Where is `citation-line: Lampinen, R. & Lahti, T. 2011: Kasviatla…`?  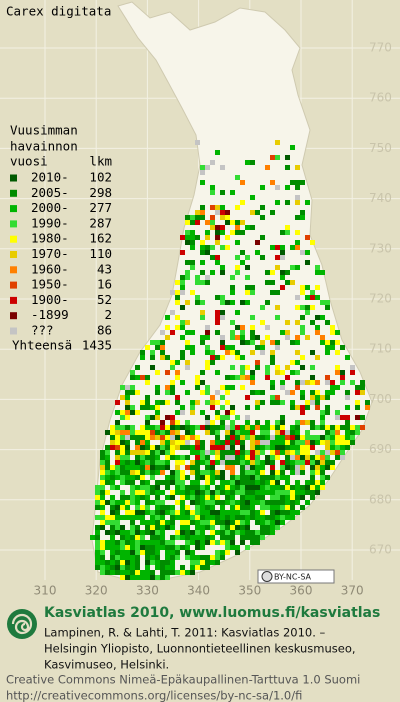
citation-line: Lampinen, R. & Lahti, T. 2011: Kasviatla… is located at coordinates (185, 633).